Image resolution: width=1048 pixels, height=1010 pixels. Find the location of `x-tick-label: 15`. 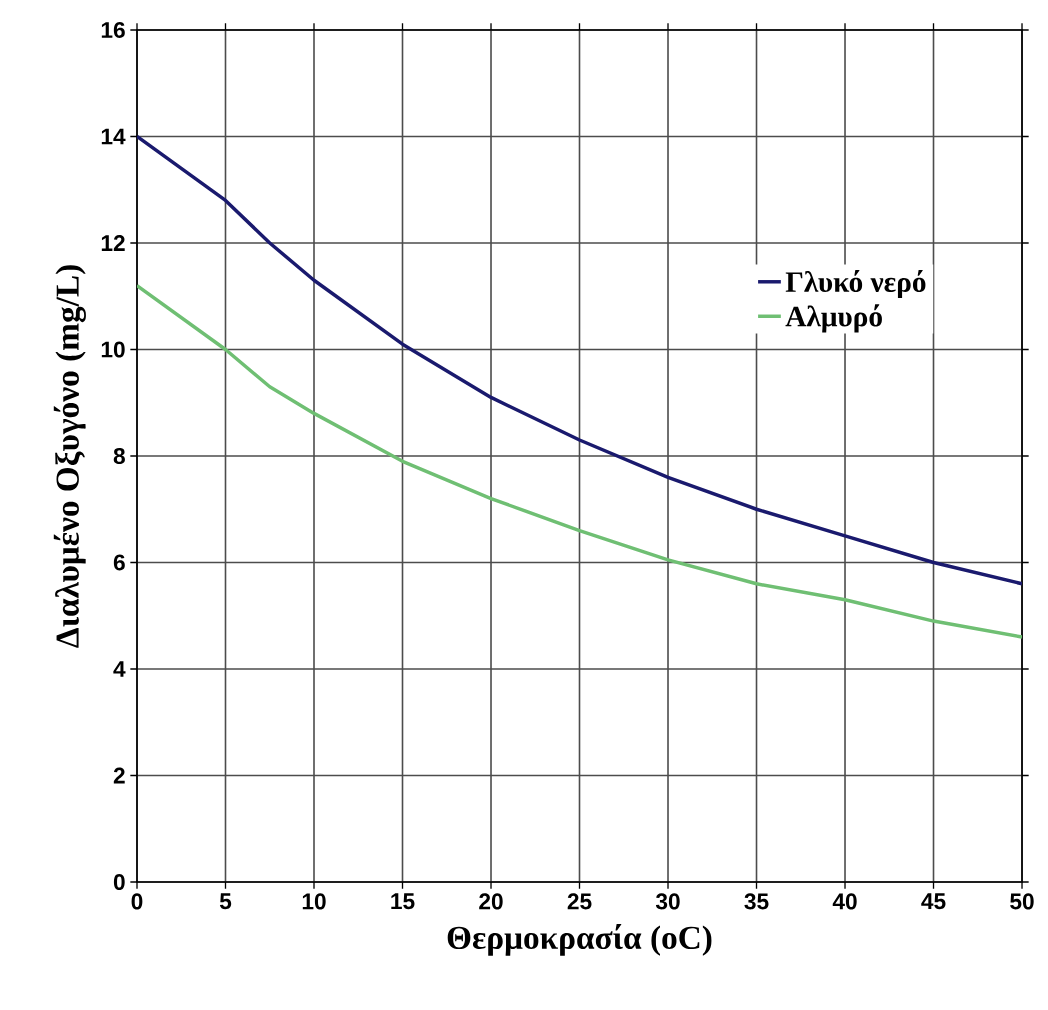

x-tick-label: 15 is located at coordinates (403, 901).